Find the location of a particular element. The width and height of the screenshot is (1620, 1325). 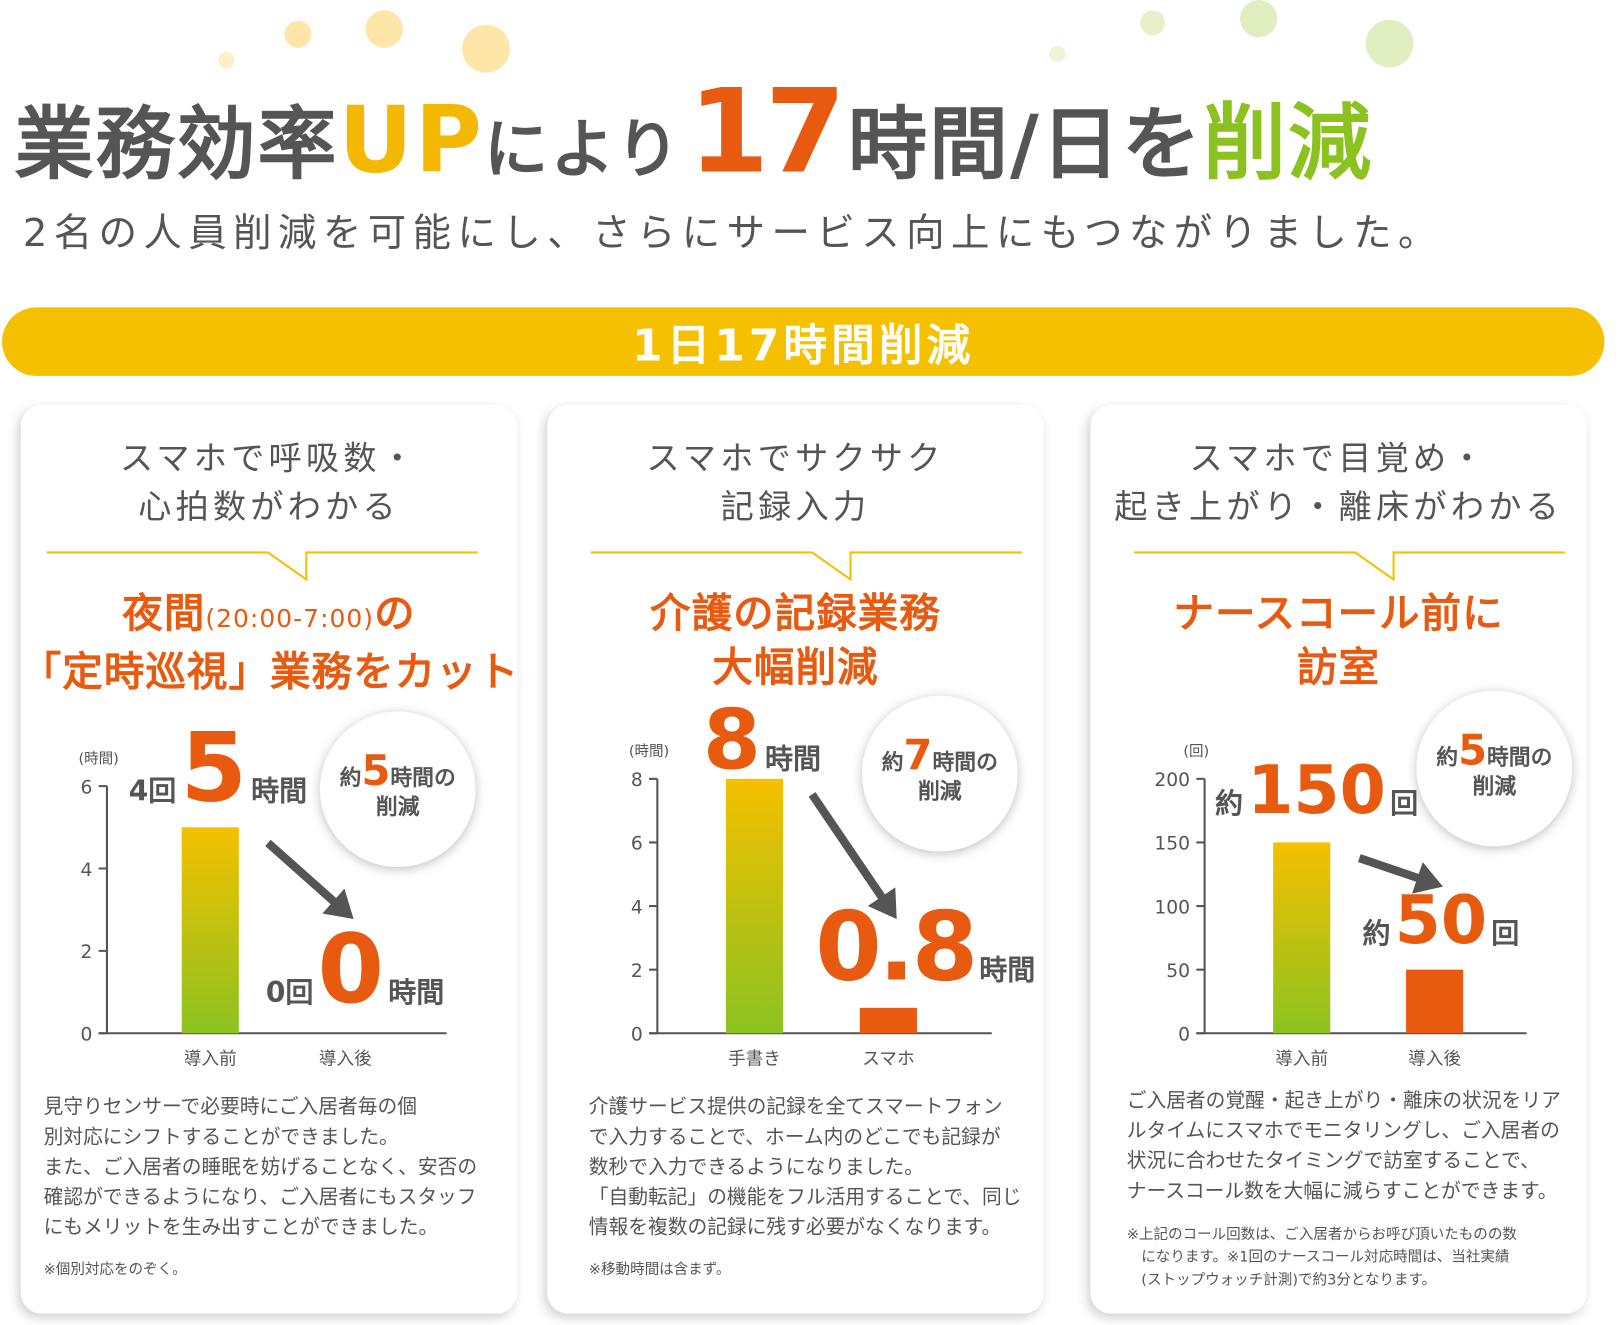

headline-number: 17 is located at coordinates (767, 132).